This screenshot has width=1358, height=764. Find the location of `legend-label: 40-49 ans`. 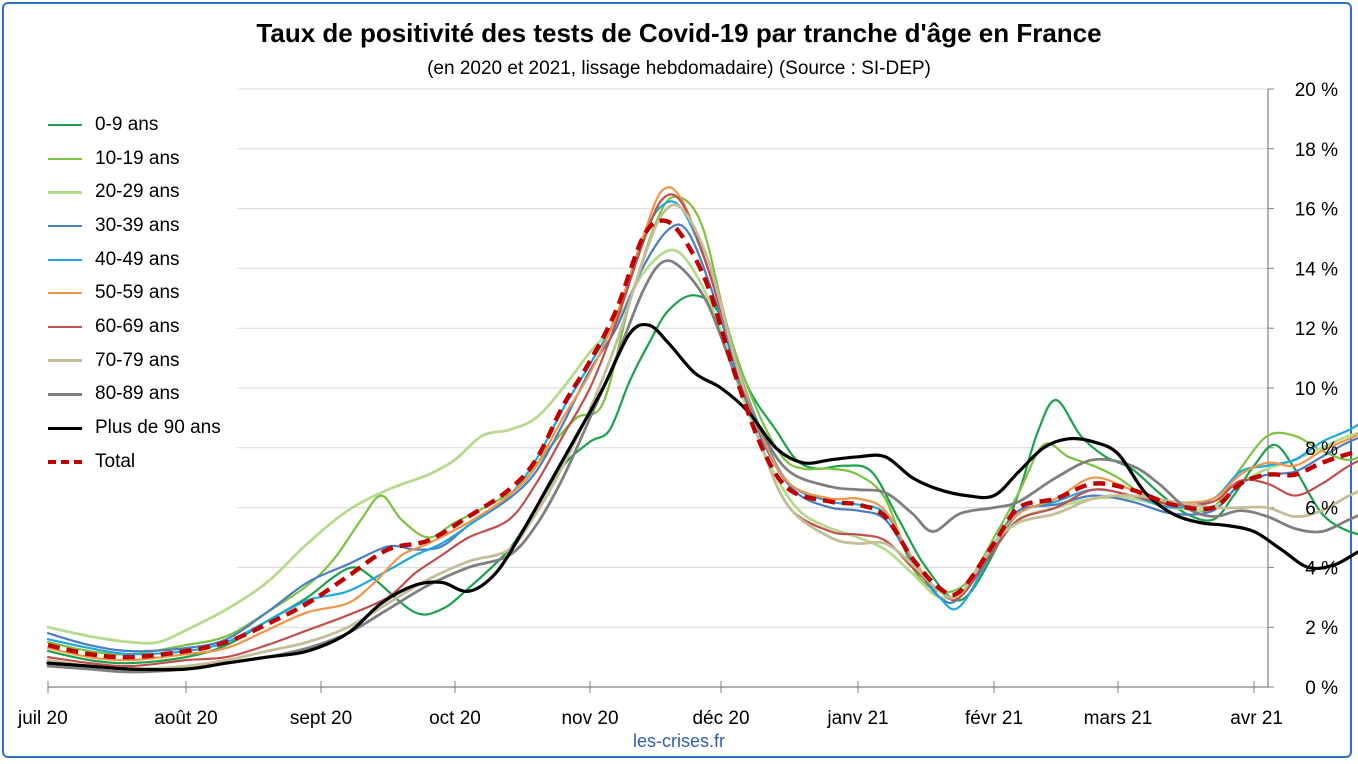

legend-label: 40-49 ans is located at coordinates (137, 259).